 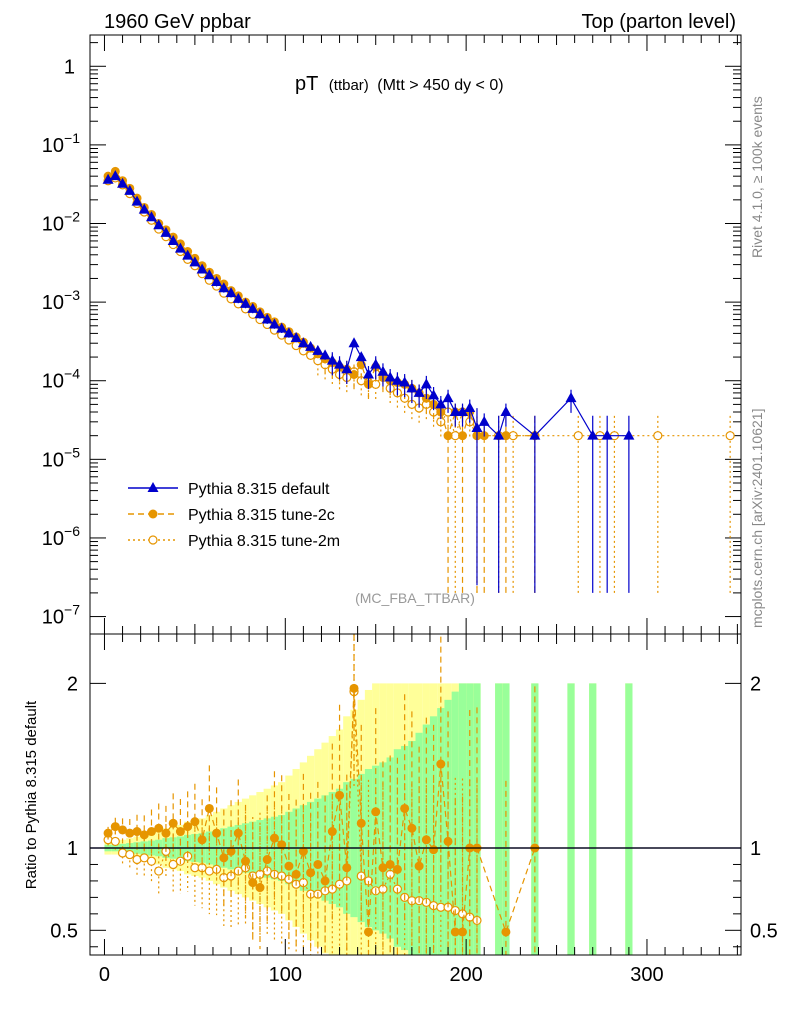 What do you see at coordinates (465, 975) in the screenshot?
I see `xtick-label: 200` at bounding box center [465, 975].